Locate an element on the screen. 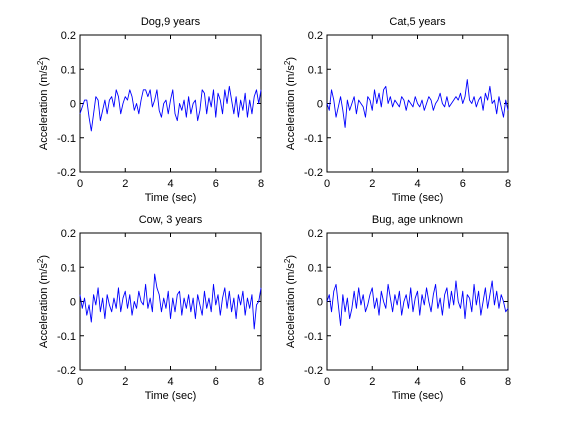 This screenshot has width=561, height=425. chart-title: Dog,9 years is located at coordinates (171, 22).